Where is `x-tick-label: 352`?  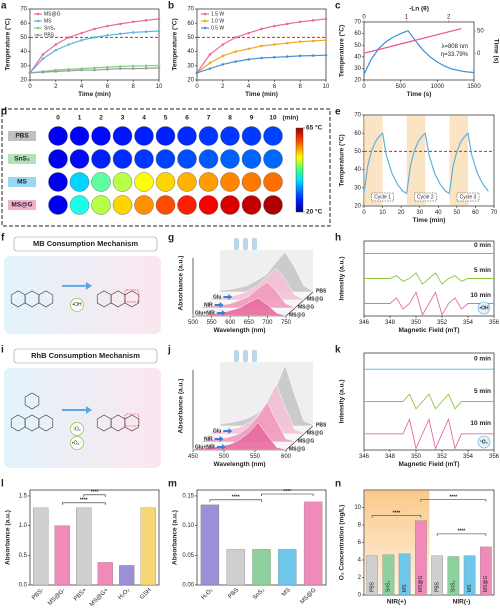
x-tick-label: 352 is located at coordinates (442, 323).